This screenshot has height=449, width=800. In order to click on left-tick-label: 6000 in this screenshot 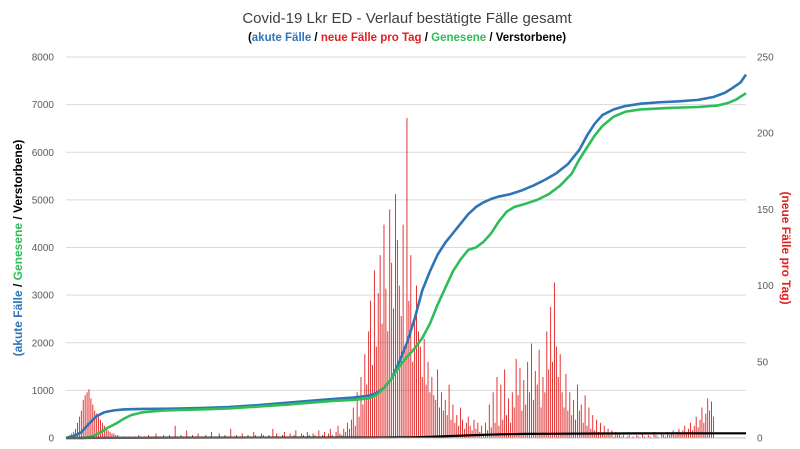, I will do `click(43, 153)`.